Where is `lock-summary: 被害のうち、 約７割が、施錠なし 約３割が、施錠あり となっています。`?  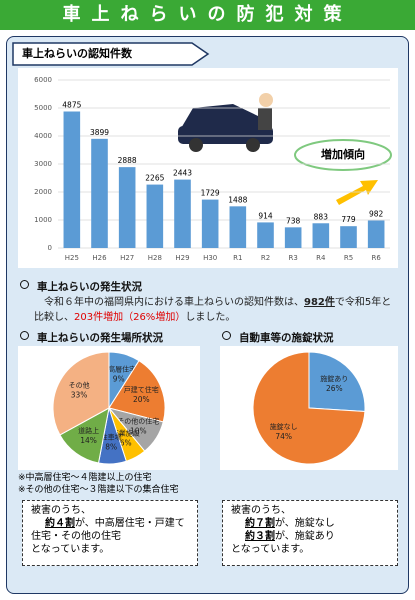 lock-summary: 被害のうち、 約７割が、施錠なし 約３割が、施錠あり となっています。 is located at coordinates (310, 533).